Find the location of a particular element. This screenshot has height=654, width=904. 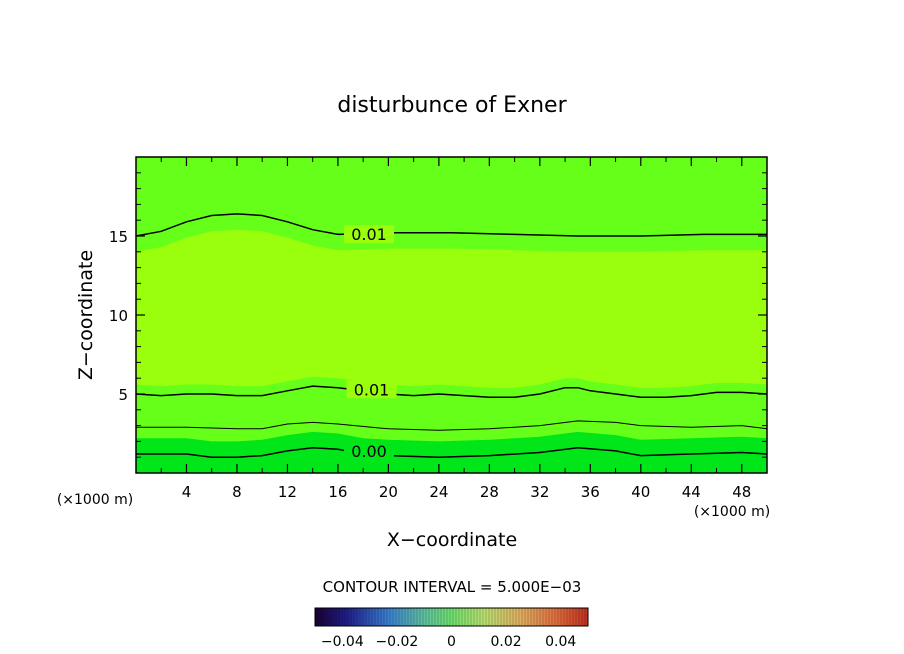

x-tick-label: 48 is located at coordinates (741, 492).